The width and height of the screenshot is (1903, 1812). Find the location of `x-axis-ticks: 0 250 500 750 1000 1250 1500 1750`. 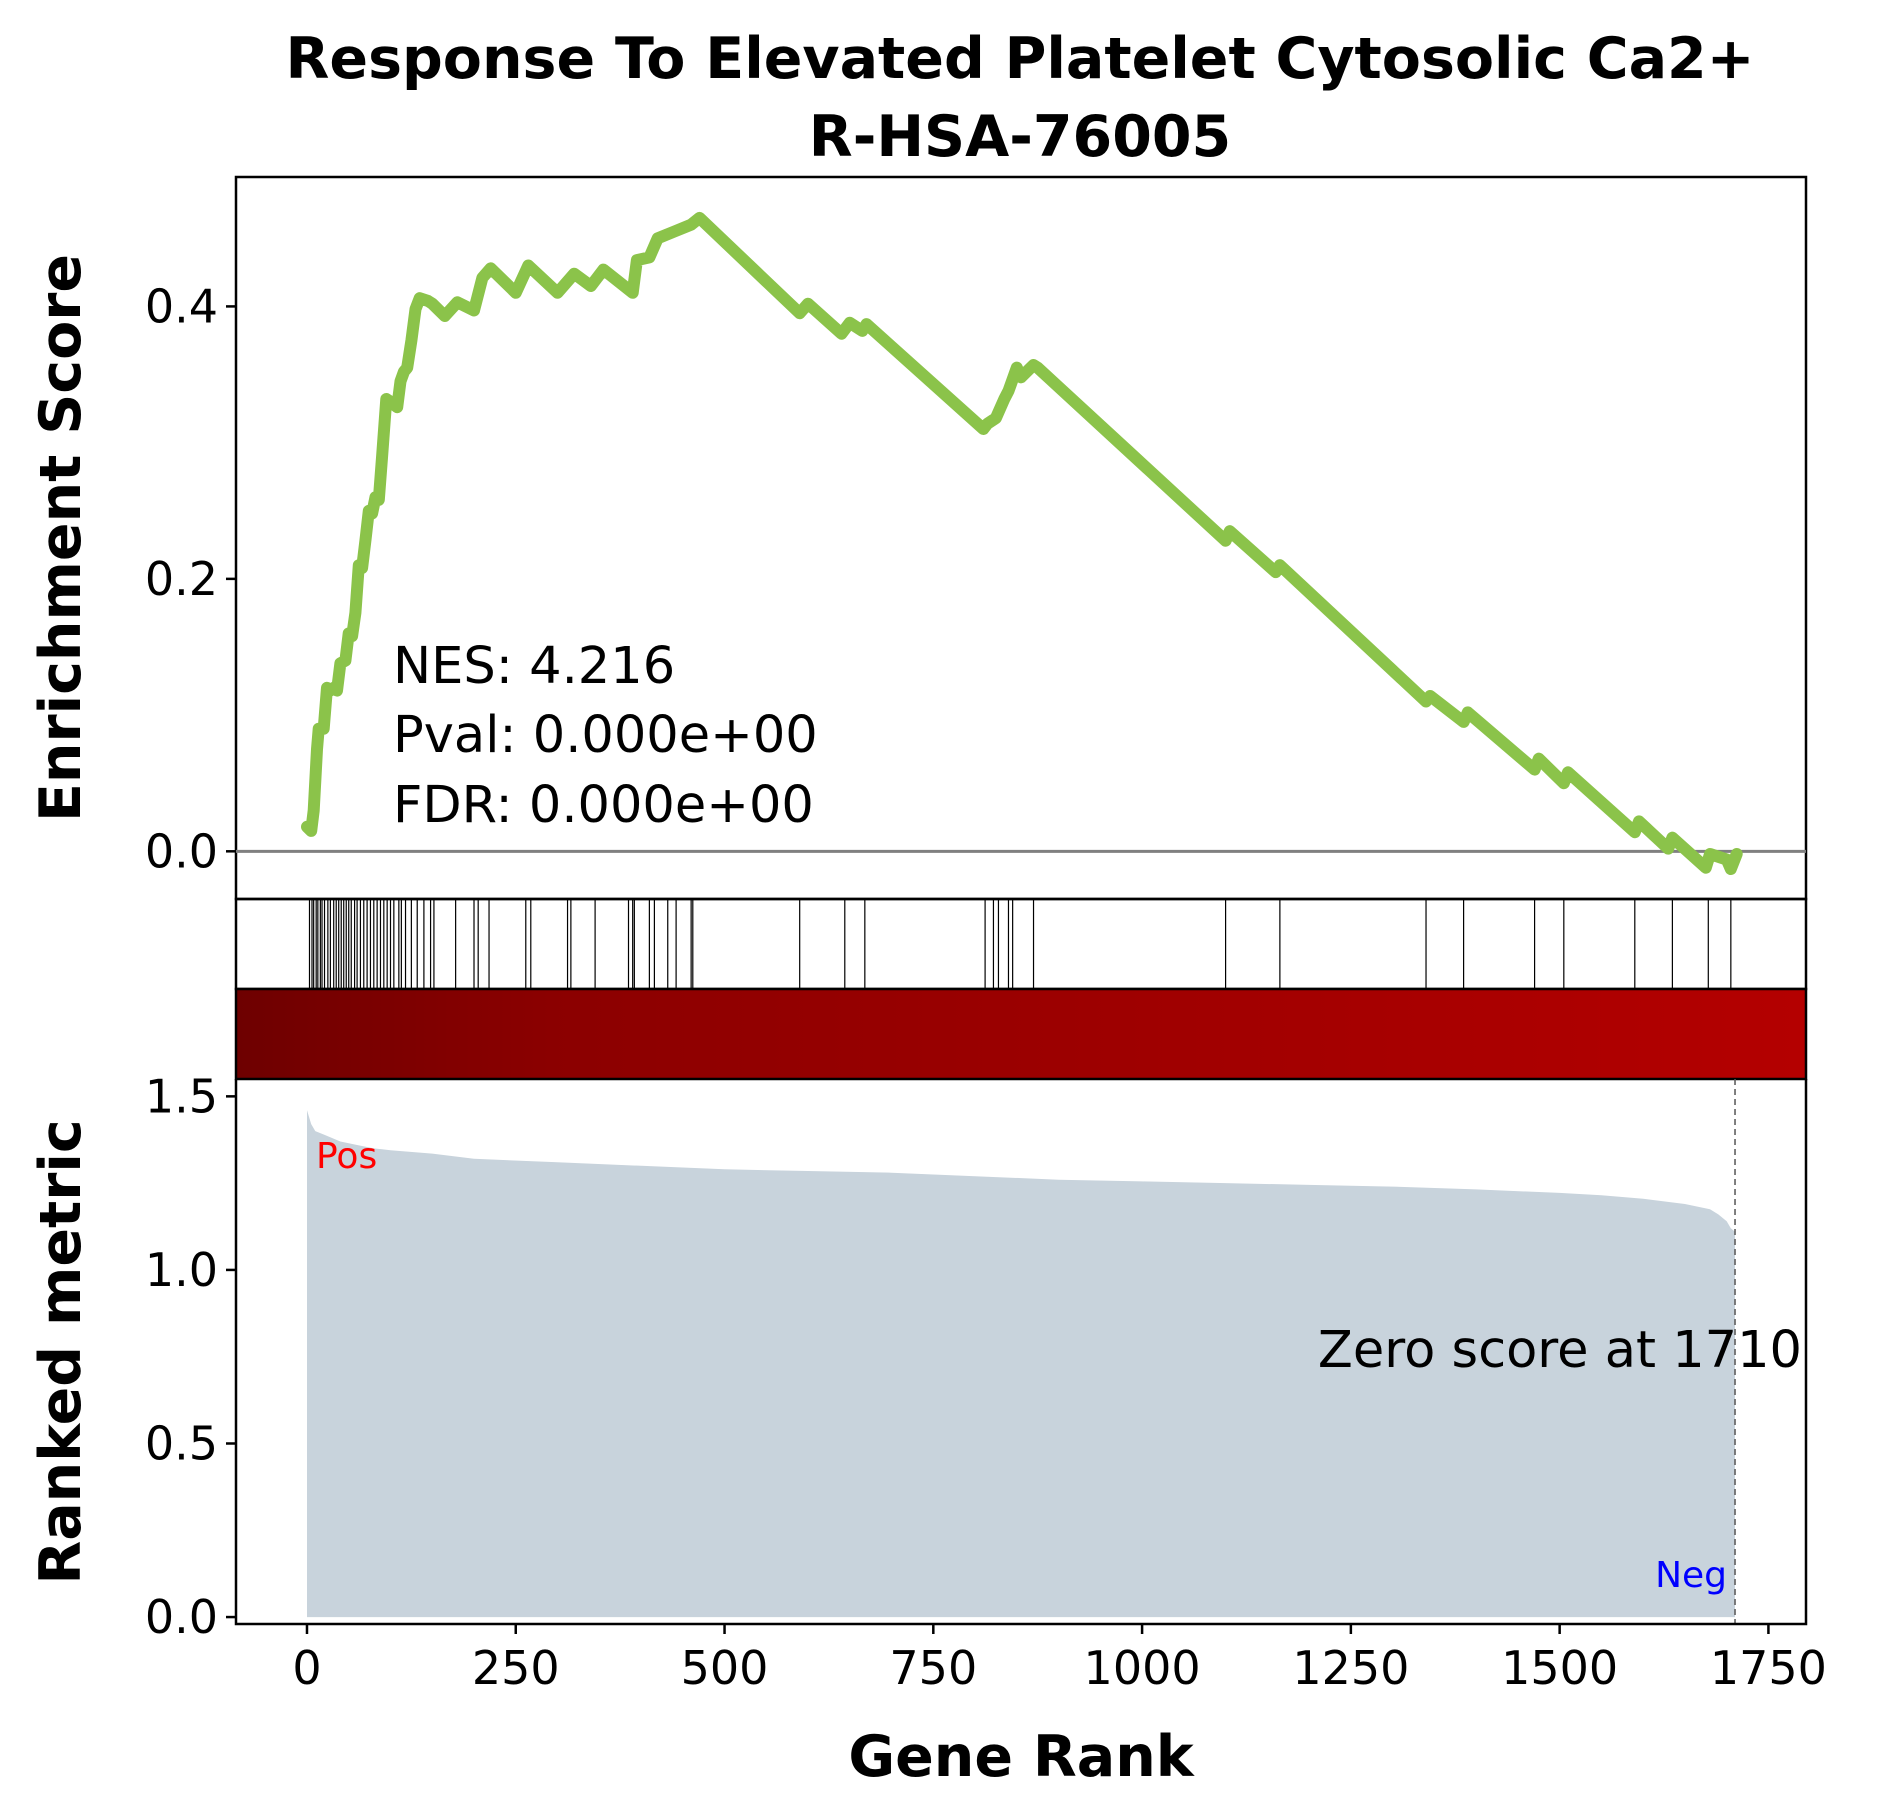

x-axis-ticks: 0 250 500 750 1000 1250 1500 1750 is located at coordinates (1059, 1659).